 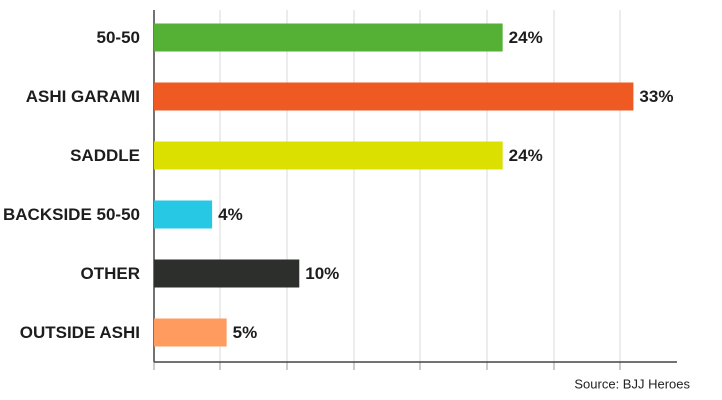 What do you see at coordinates (83, 96) in the screenshot?
I see `category-label: ASHI GARAMI` at bounding box center [83, 96].